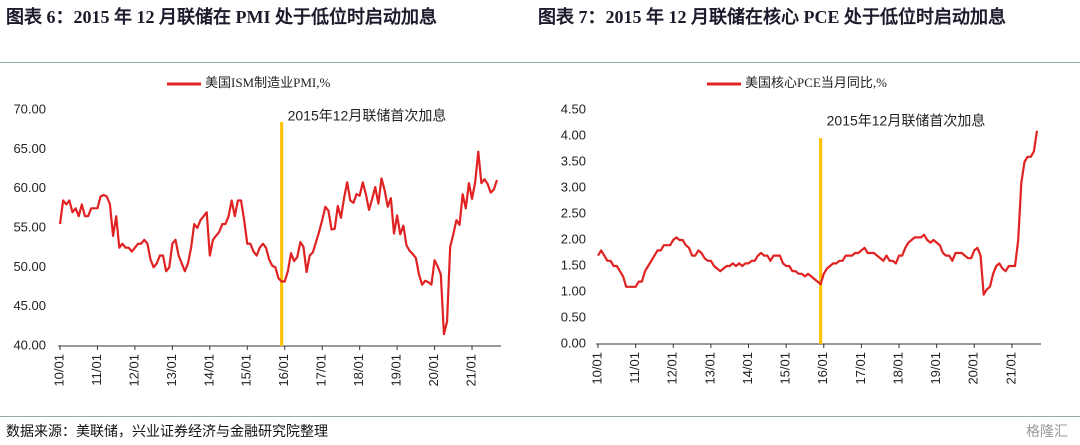  What do you see at coordinates (573, 316) in the screenshot?
I see `y-tick-label: 0.50` at bounding box center [573, 316].